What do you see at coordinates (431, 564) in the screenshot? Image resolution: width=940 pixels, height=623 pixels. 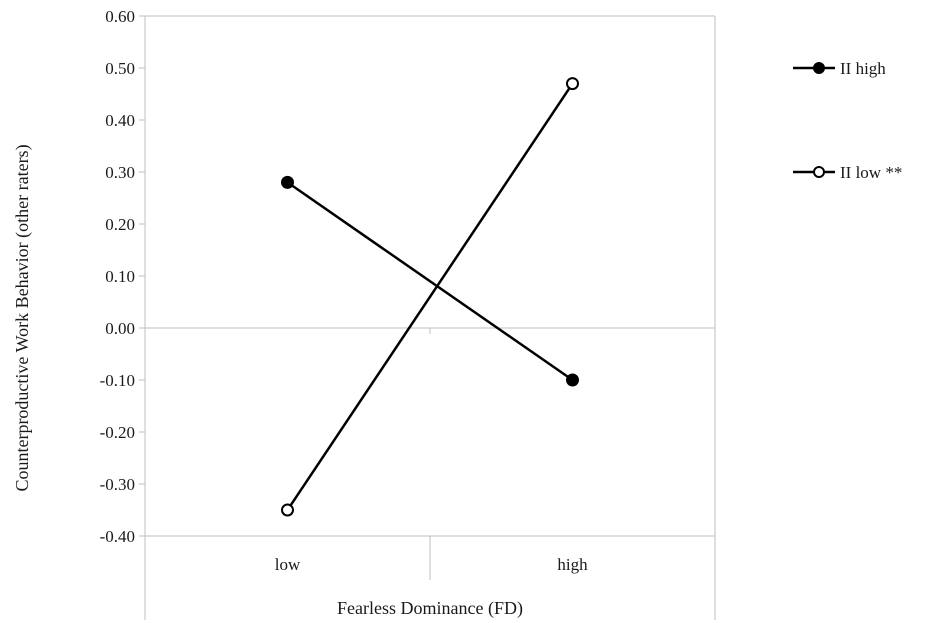 I see `x-axis-ticks: low high` at bounding box center [431, 564].